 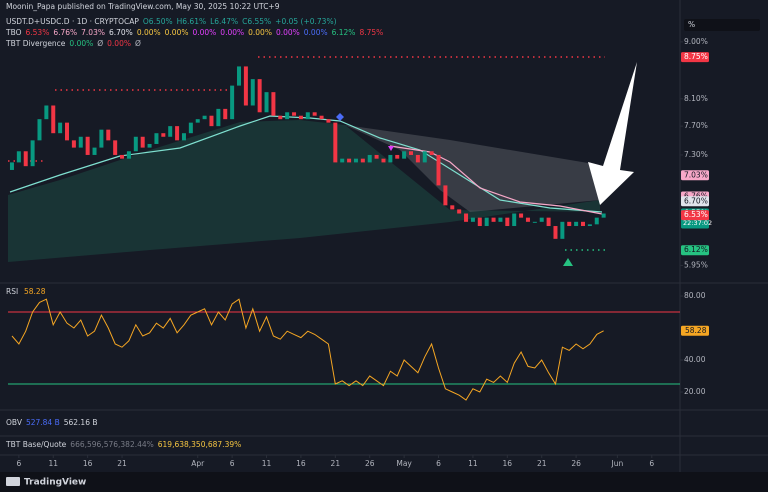 What do you see at coordinates (391, 148) in the screenshot?
I see `signal-triangle` at bounding box center [391, 148].